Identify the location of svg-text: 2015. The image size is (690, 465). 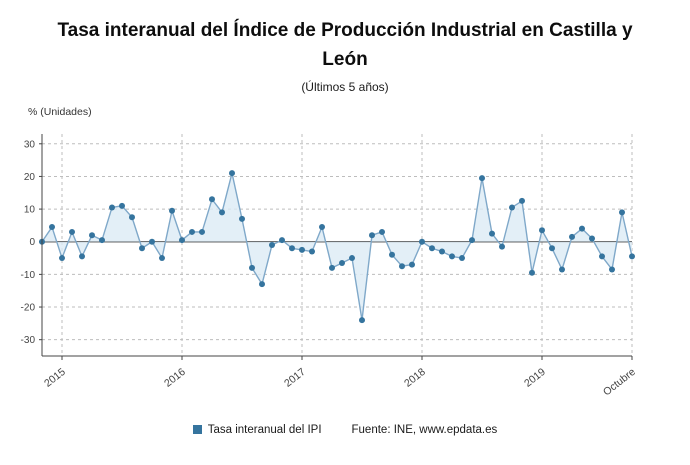
(55, 378).